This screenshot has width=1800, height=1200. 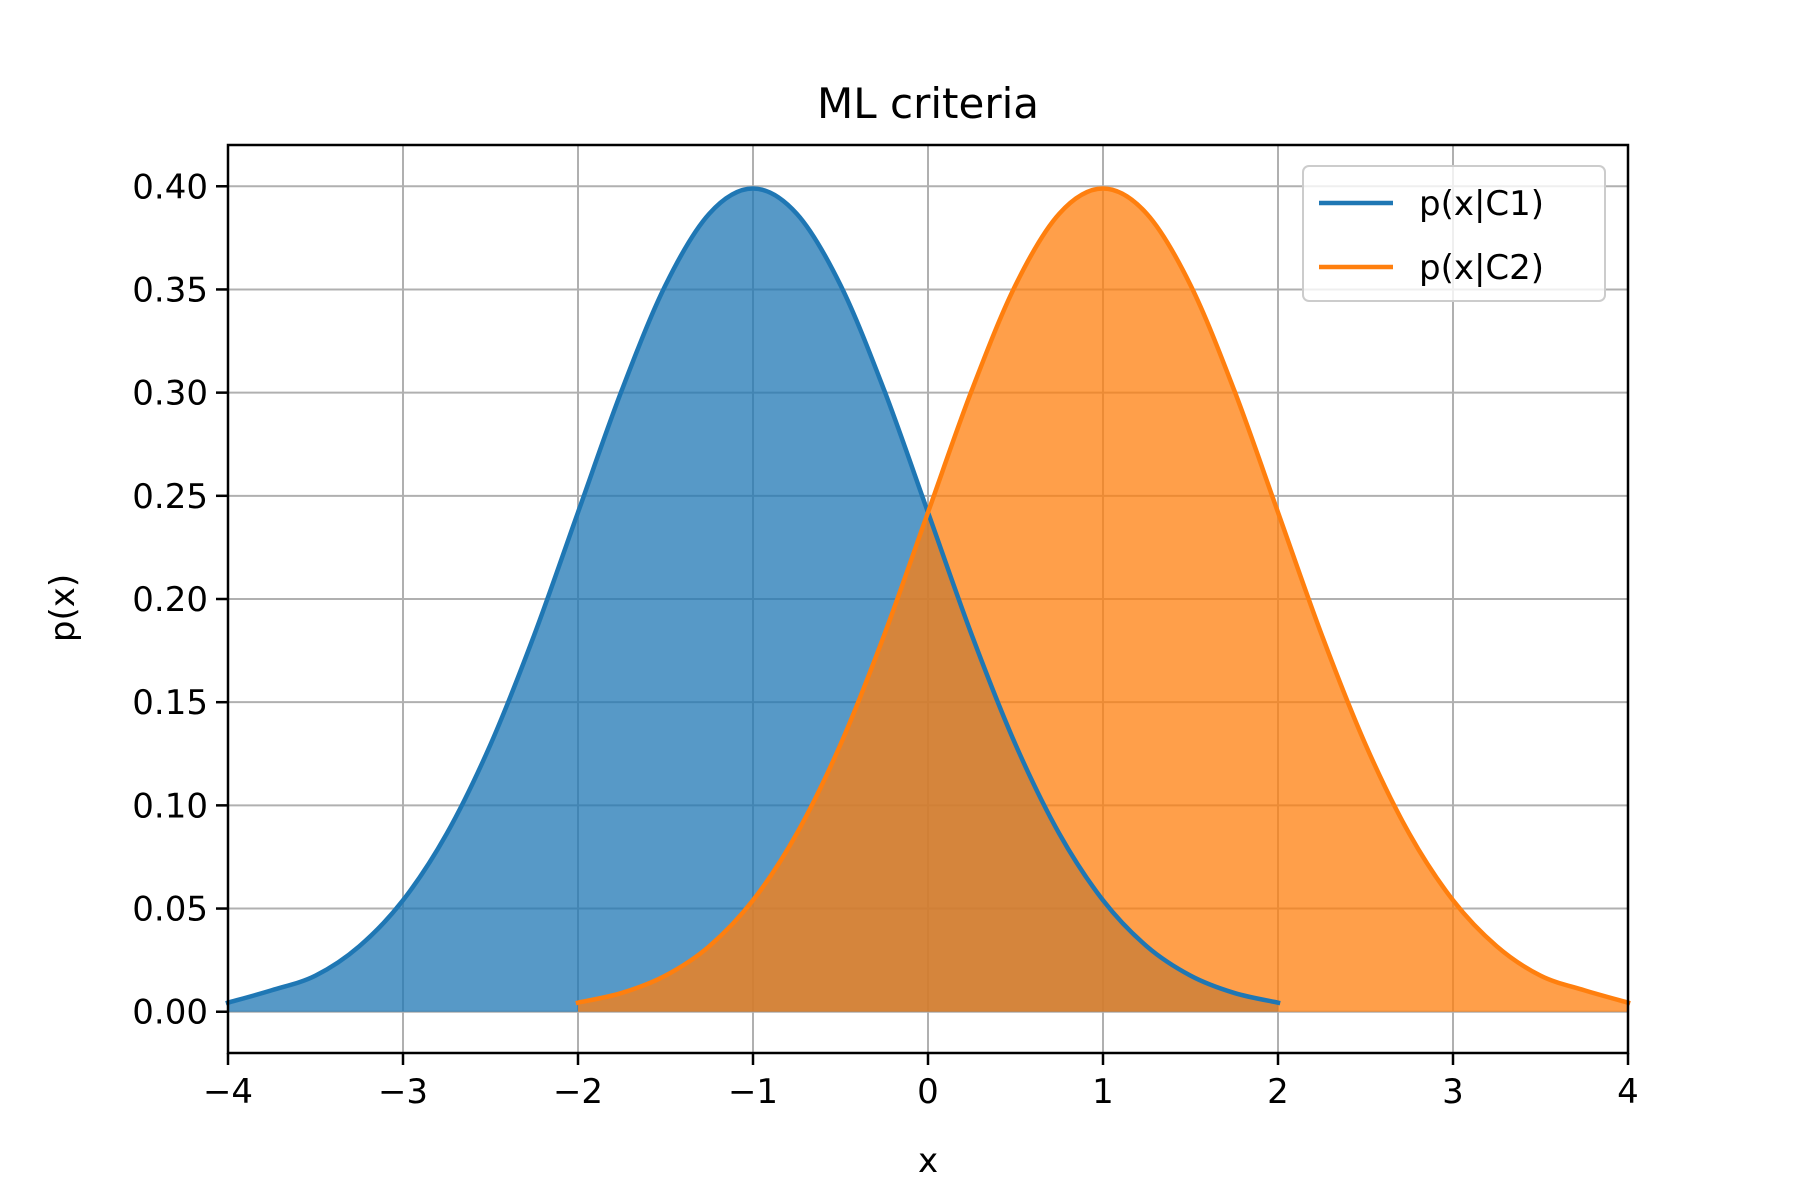 What do you see at coordinates (403, 1092) in the screenshot?
I see `x-tick-label: −3` at bounding box center [403, 1092].